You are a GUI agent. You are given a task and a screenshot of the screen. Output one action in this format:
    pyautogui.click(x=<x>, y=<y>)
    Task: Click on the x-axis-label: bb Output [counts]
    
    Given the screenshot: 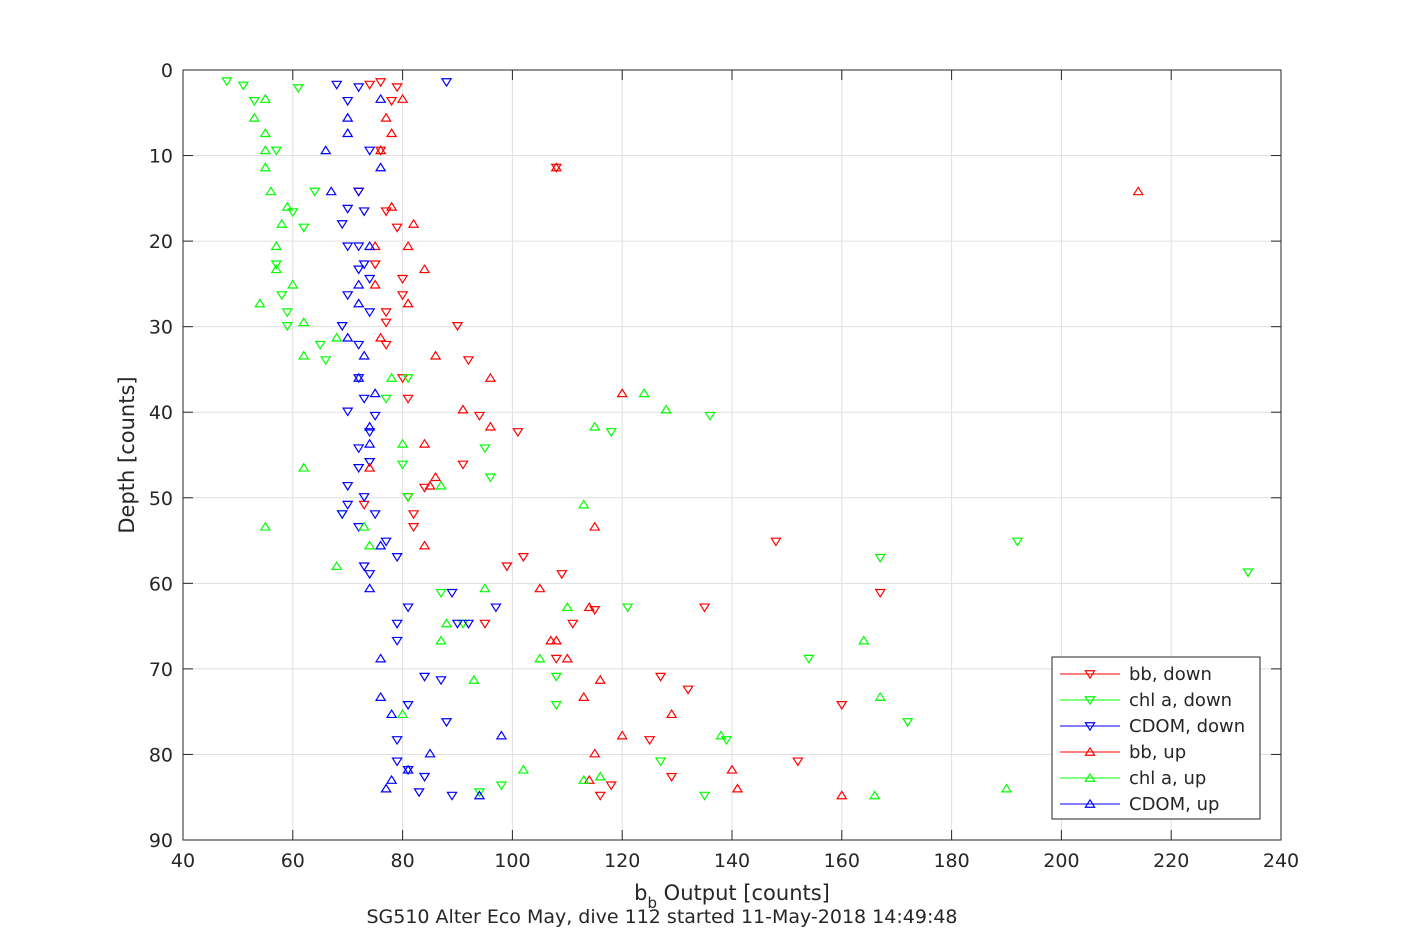 What is the action you would take?
    pyautogui.click(x=732, y=896)
    